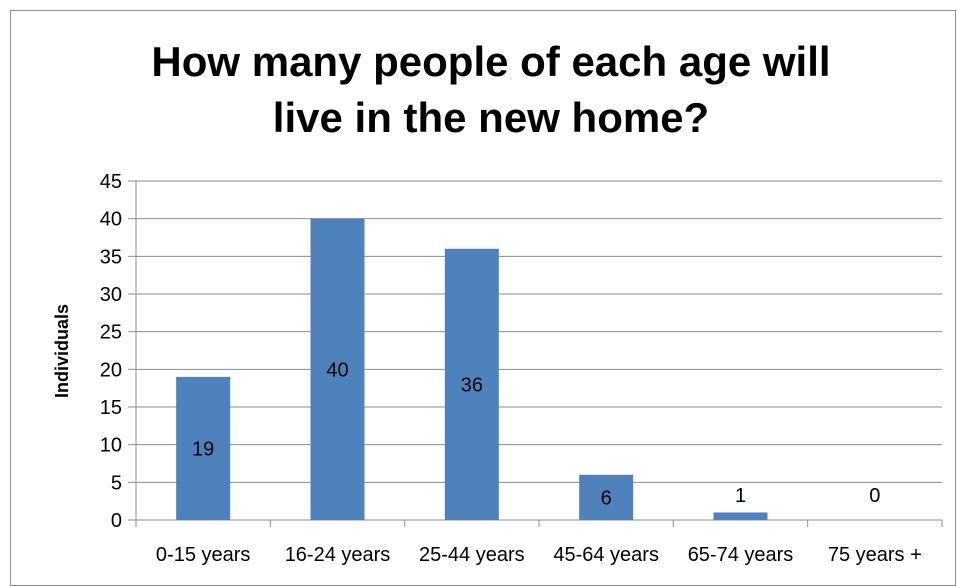 This screenshot has height=586, width=958. I want to click on data-label: 36, so click(472, 385).